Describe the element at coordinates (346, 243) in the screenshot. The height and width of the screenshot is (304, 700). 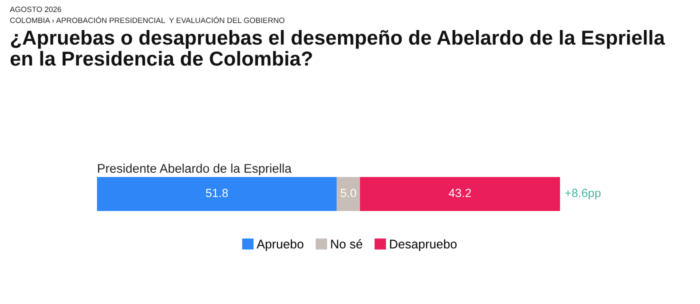
I see `legend-label: No sé` at that location.